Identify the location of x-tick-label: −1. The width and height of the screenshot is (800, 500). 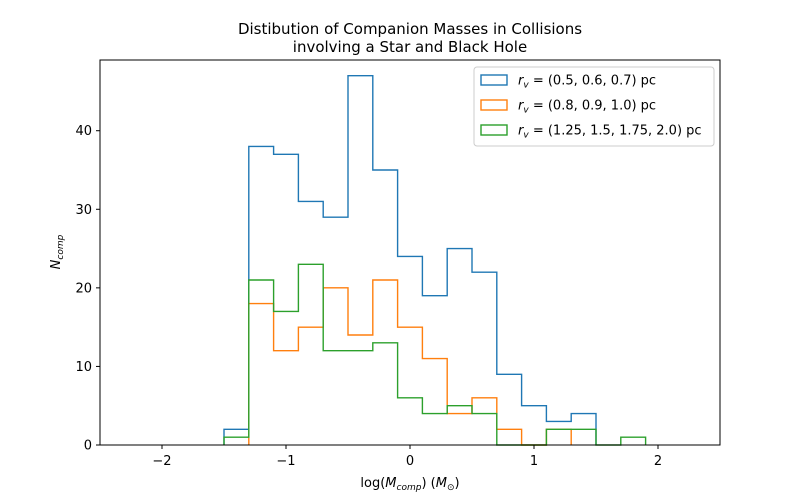
(285, 461).